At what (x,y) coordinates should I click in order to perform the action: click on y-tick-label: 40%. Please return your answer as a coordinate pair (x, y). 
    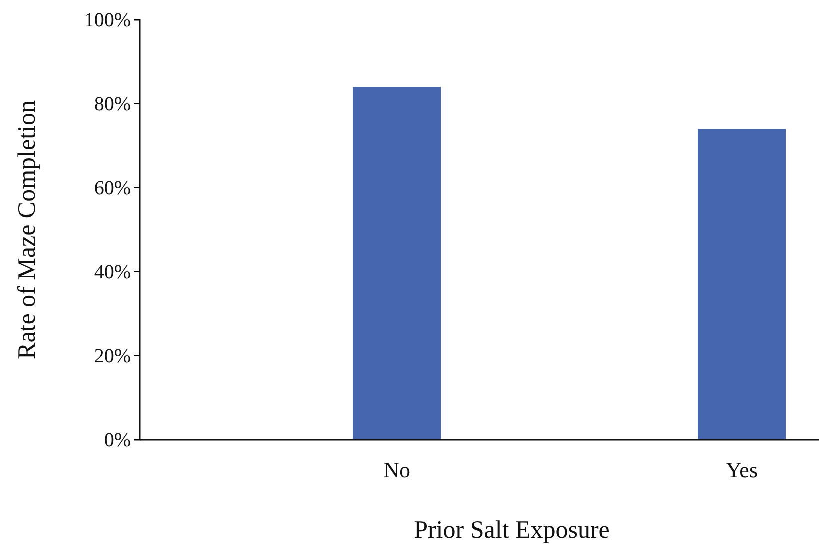
    Looking at the image, I should click on (112, 272).